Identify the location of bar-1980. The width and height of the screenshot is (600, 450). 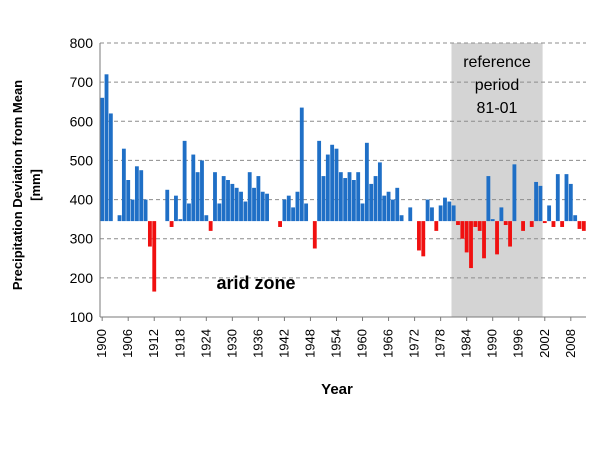
(449, 211).